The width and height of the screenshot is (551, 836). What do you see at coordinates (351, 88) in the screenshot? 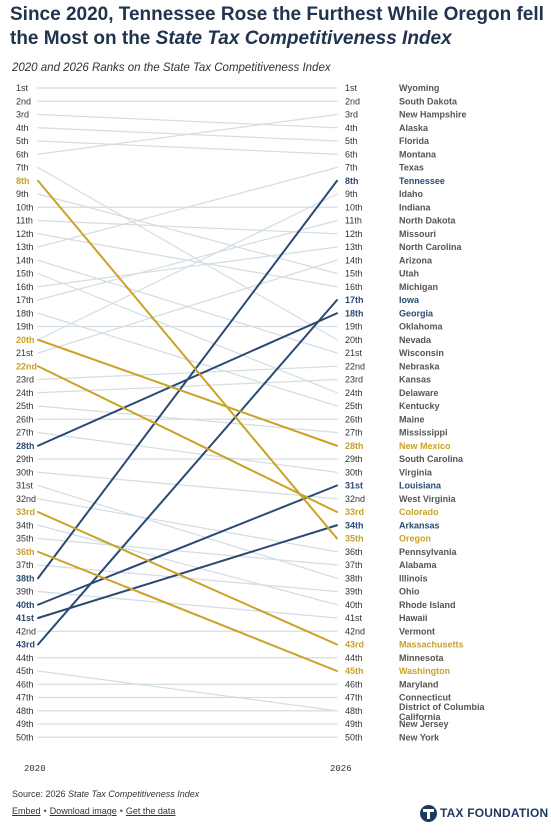
I see `rank-label-2026-1: 1st` at bounding box center [351, 88].